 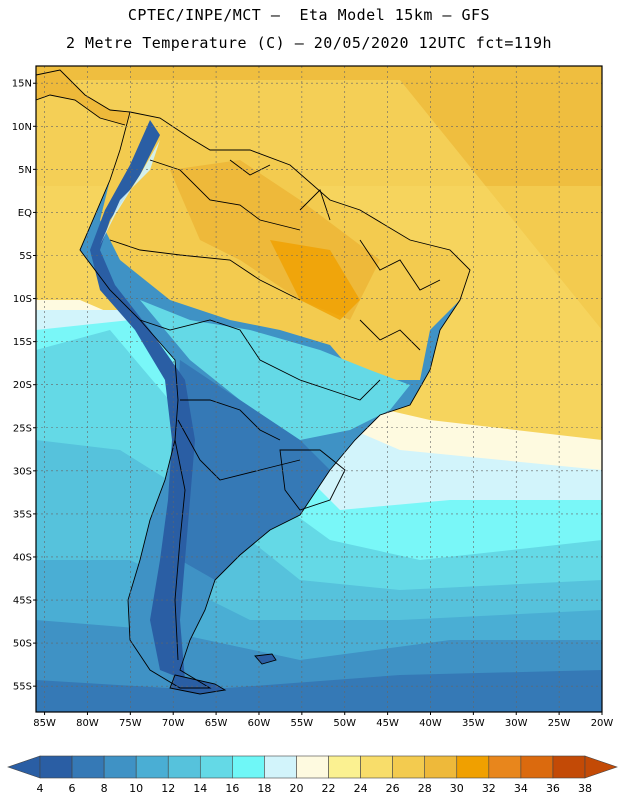 What do you see at coordinates (22, 299) in the screenshot?
I see `lat-tick-label: 10S` at bounding box center [22, 299].